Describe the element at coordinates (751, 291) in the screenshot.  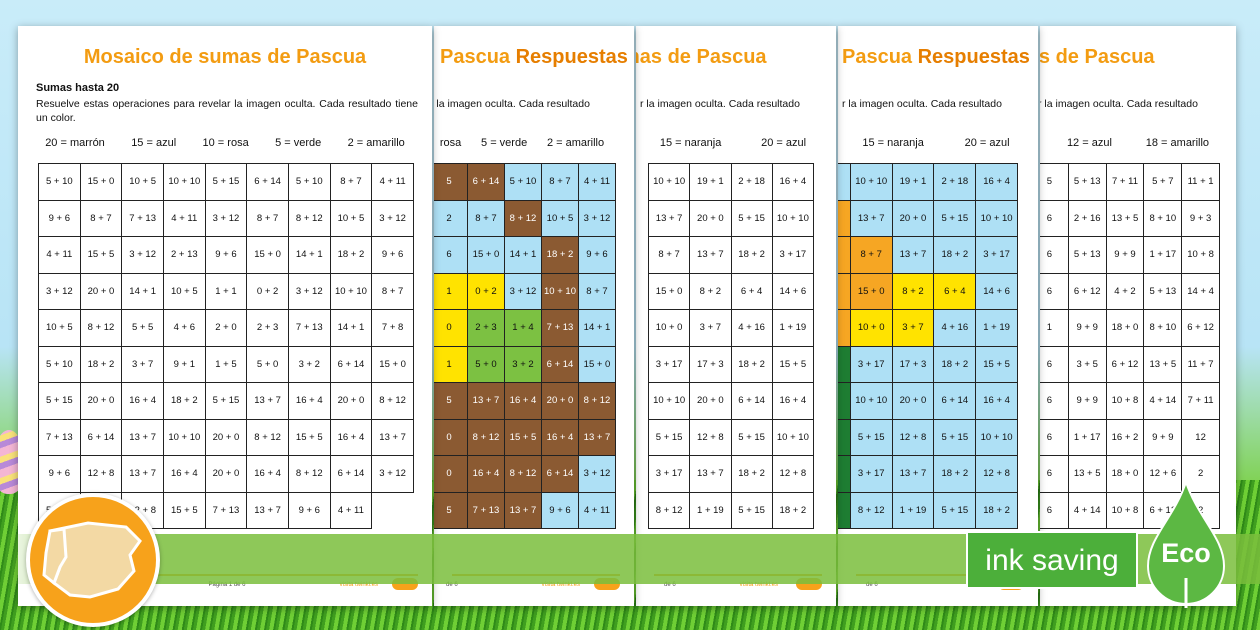
I see `grid-cell: 6 + 4` at that location.